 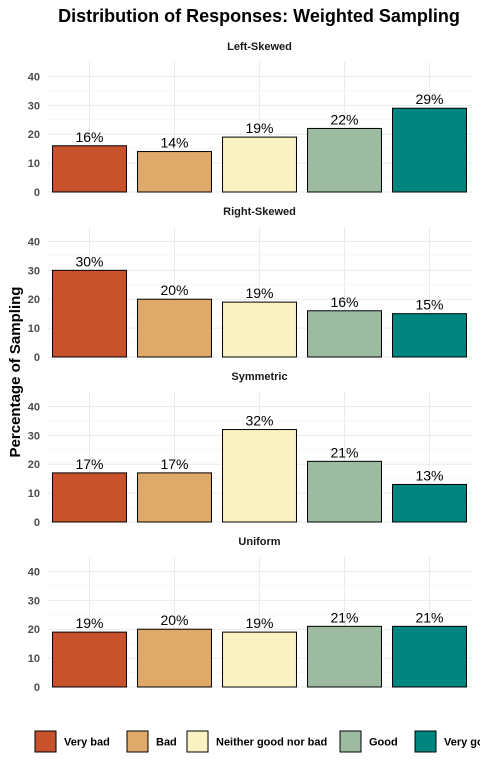 What do you see at coordinates (259, 212) in the screenshot?
I see `panel-title: Right-Skewed` at bounding box center [259, 212].